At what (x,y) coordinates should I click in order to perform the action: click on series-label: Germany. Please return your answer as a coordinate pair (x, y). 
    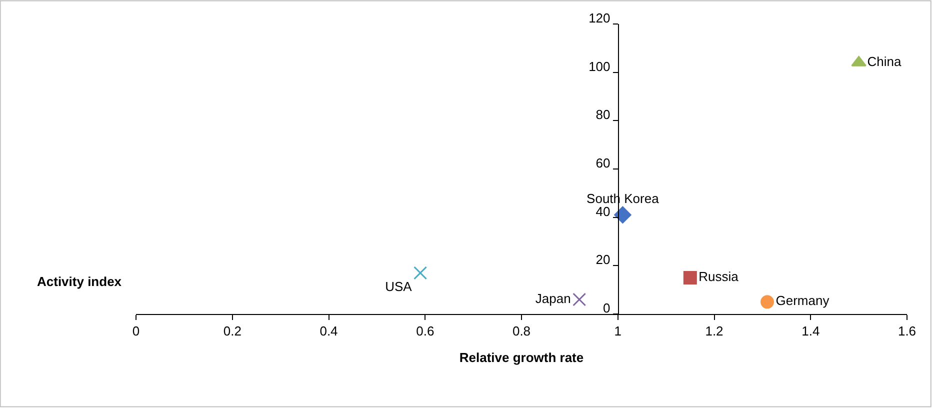
    Looking at the image, I should click on (803, 300).